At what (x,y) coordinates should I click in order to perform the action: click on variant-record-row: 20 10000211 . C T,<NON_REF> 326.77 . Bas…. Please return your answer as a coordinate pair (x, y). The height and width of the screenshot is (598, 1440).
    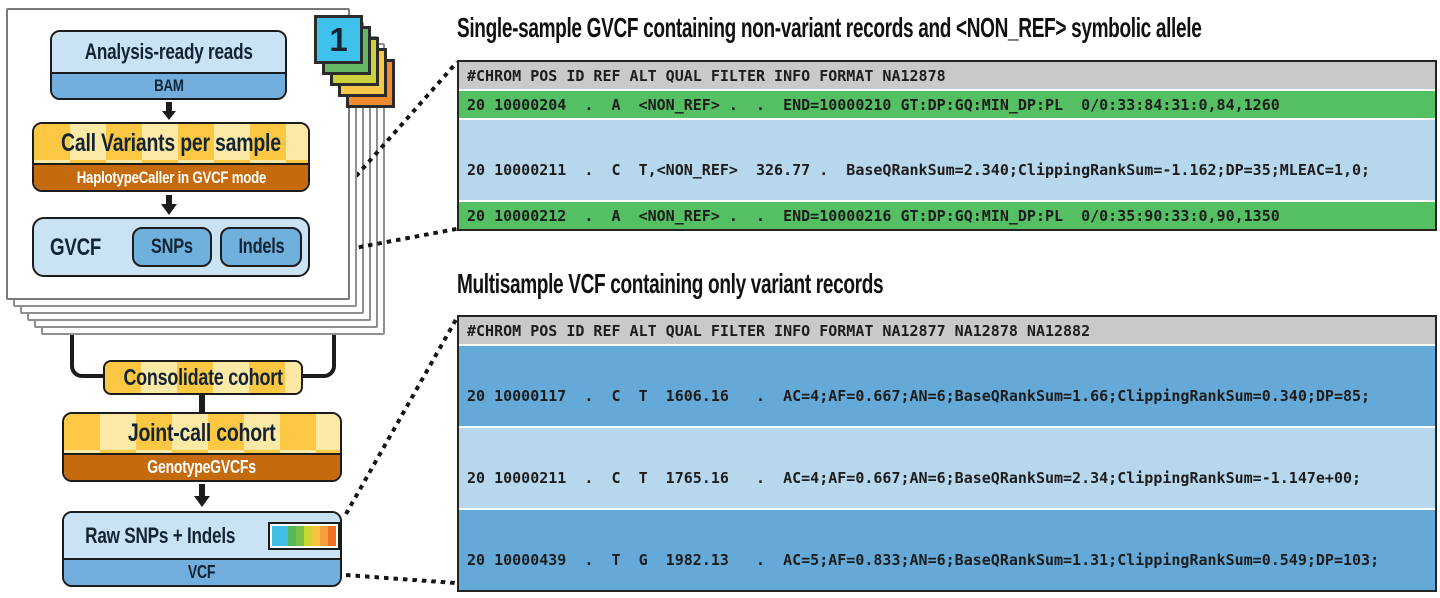
    Looking at the image, I should click on (947, 160).